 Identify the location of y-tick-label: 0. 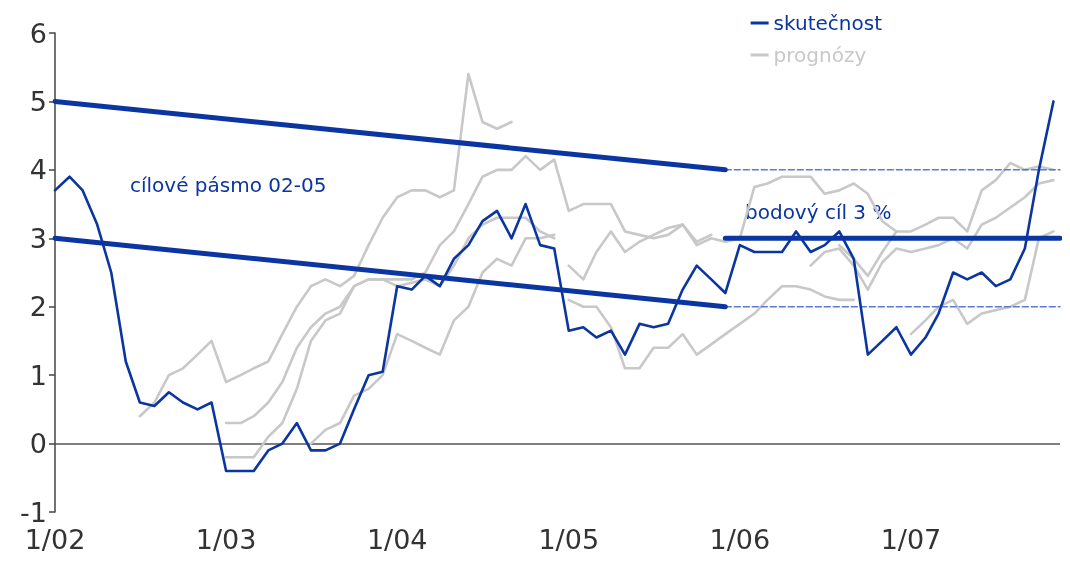
(38, 444).